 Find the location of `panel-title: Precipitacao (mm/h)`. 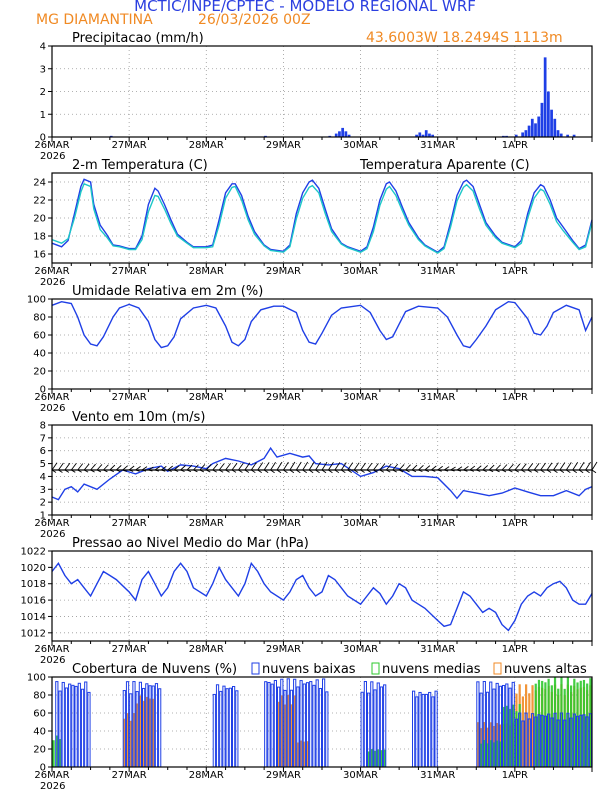

panel-title: Precipitacao (mm/h) is located at coordinates (138, 38).